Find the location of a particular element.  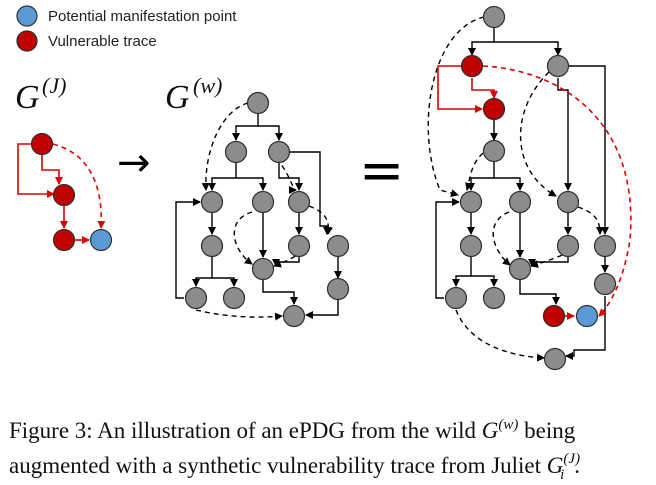

equals-operator: = is located at coordinates (381, 170).